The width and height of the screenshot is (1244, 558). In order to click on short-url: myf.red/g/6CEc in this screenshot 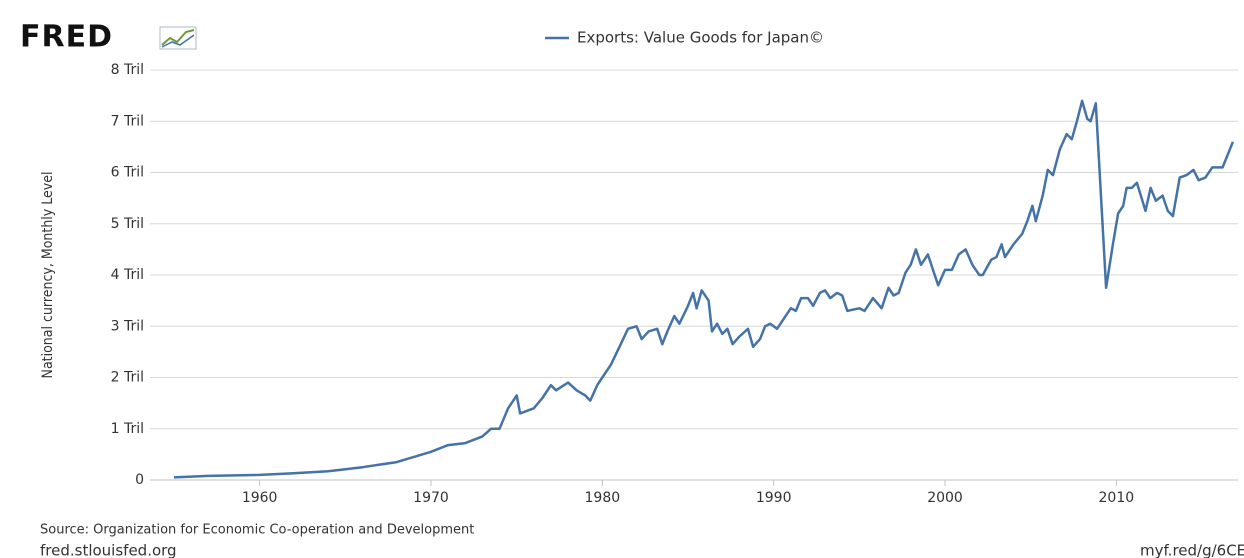, I will do `click(1192, 550)`.